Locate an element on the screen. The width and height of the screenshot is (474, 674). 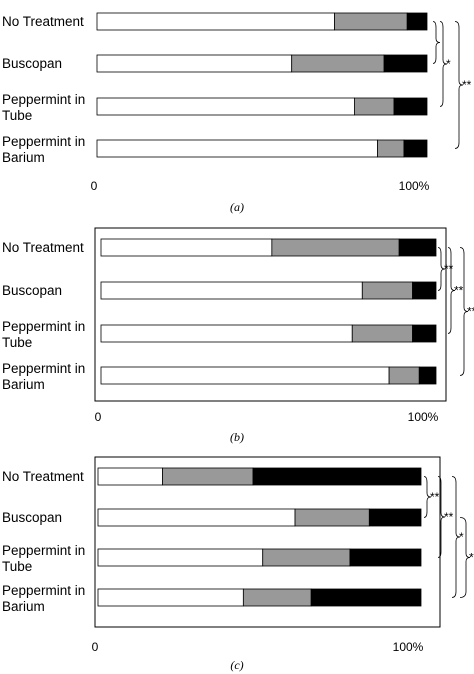
panel-caption: (a) is located at coordinates (237, 207).